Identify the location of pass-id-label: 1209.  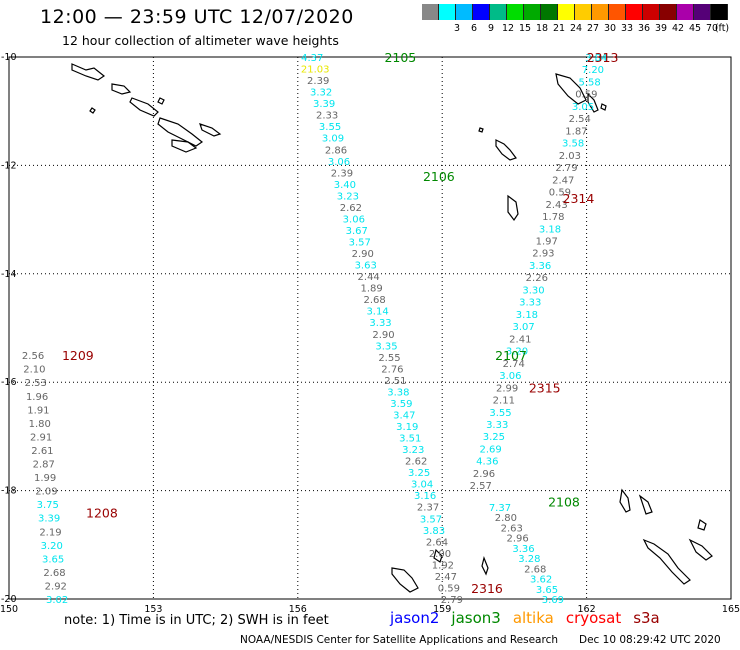
(78, 355).